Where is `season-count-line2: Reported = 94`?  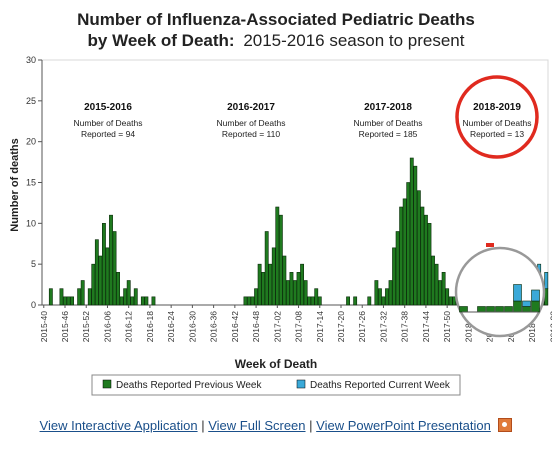
season-count-line2: Reported = 94 is located at coordinates (108, 134).